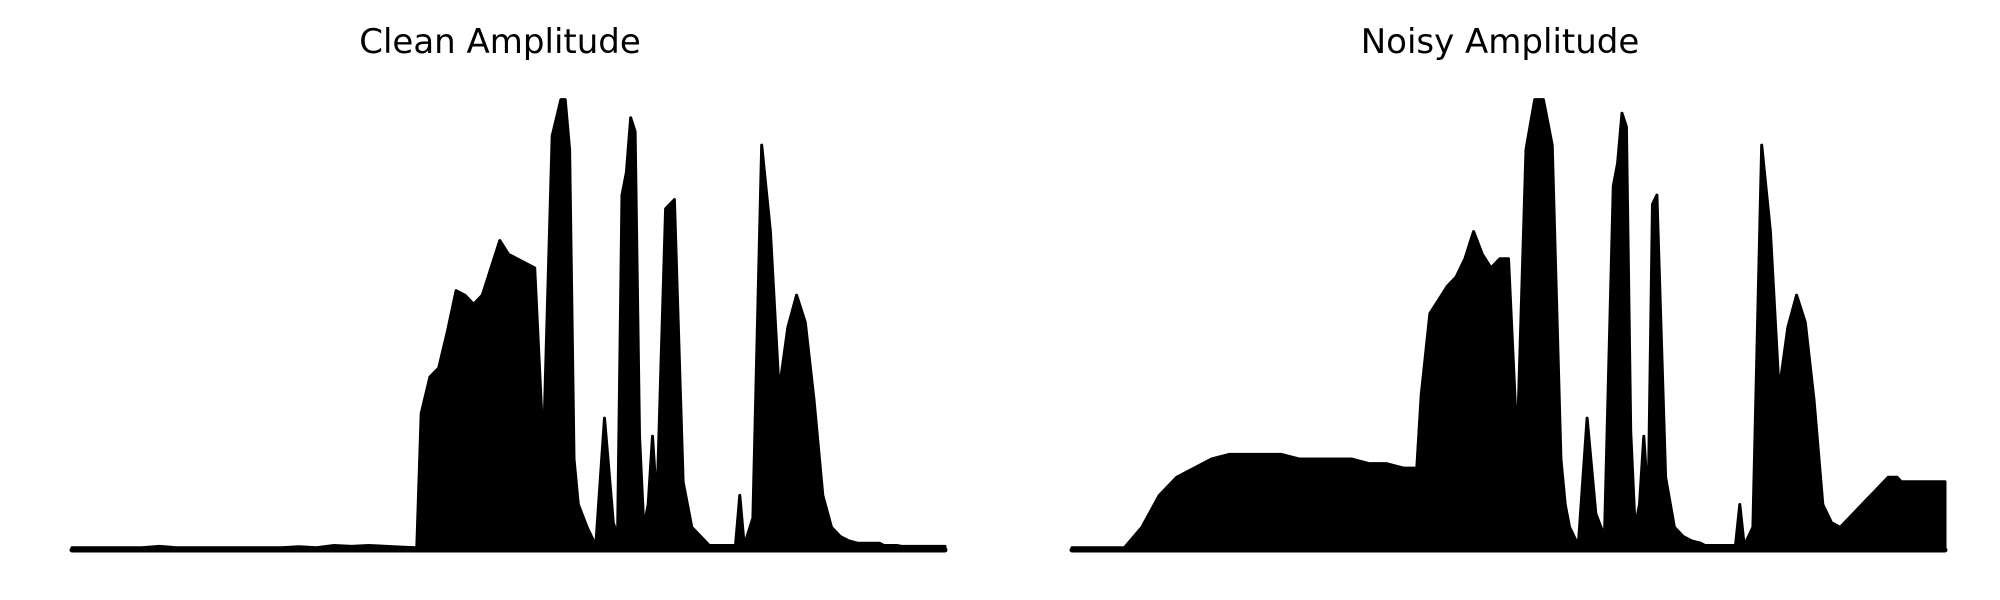  Describe the element at coordinates (1500, 42) in the screenshot. I see `noisy-amplitude-title: Noisy Amplitude` at that location.